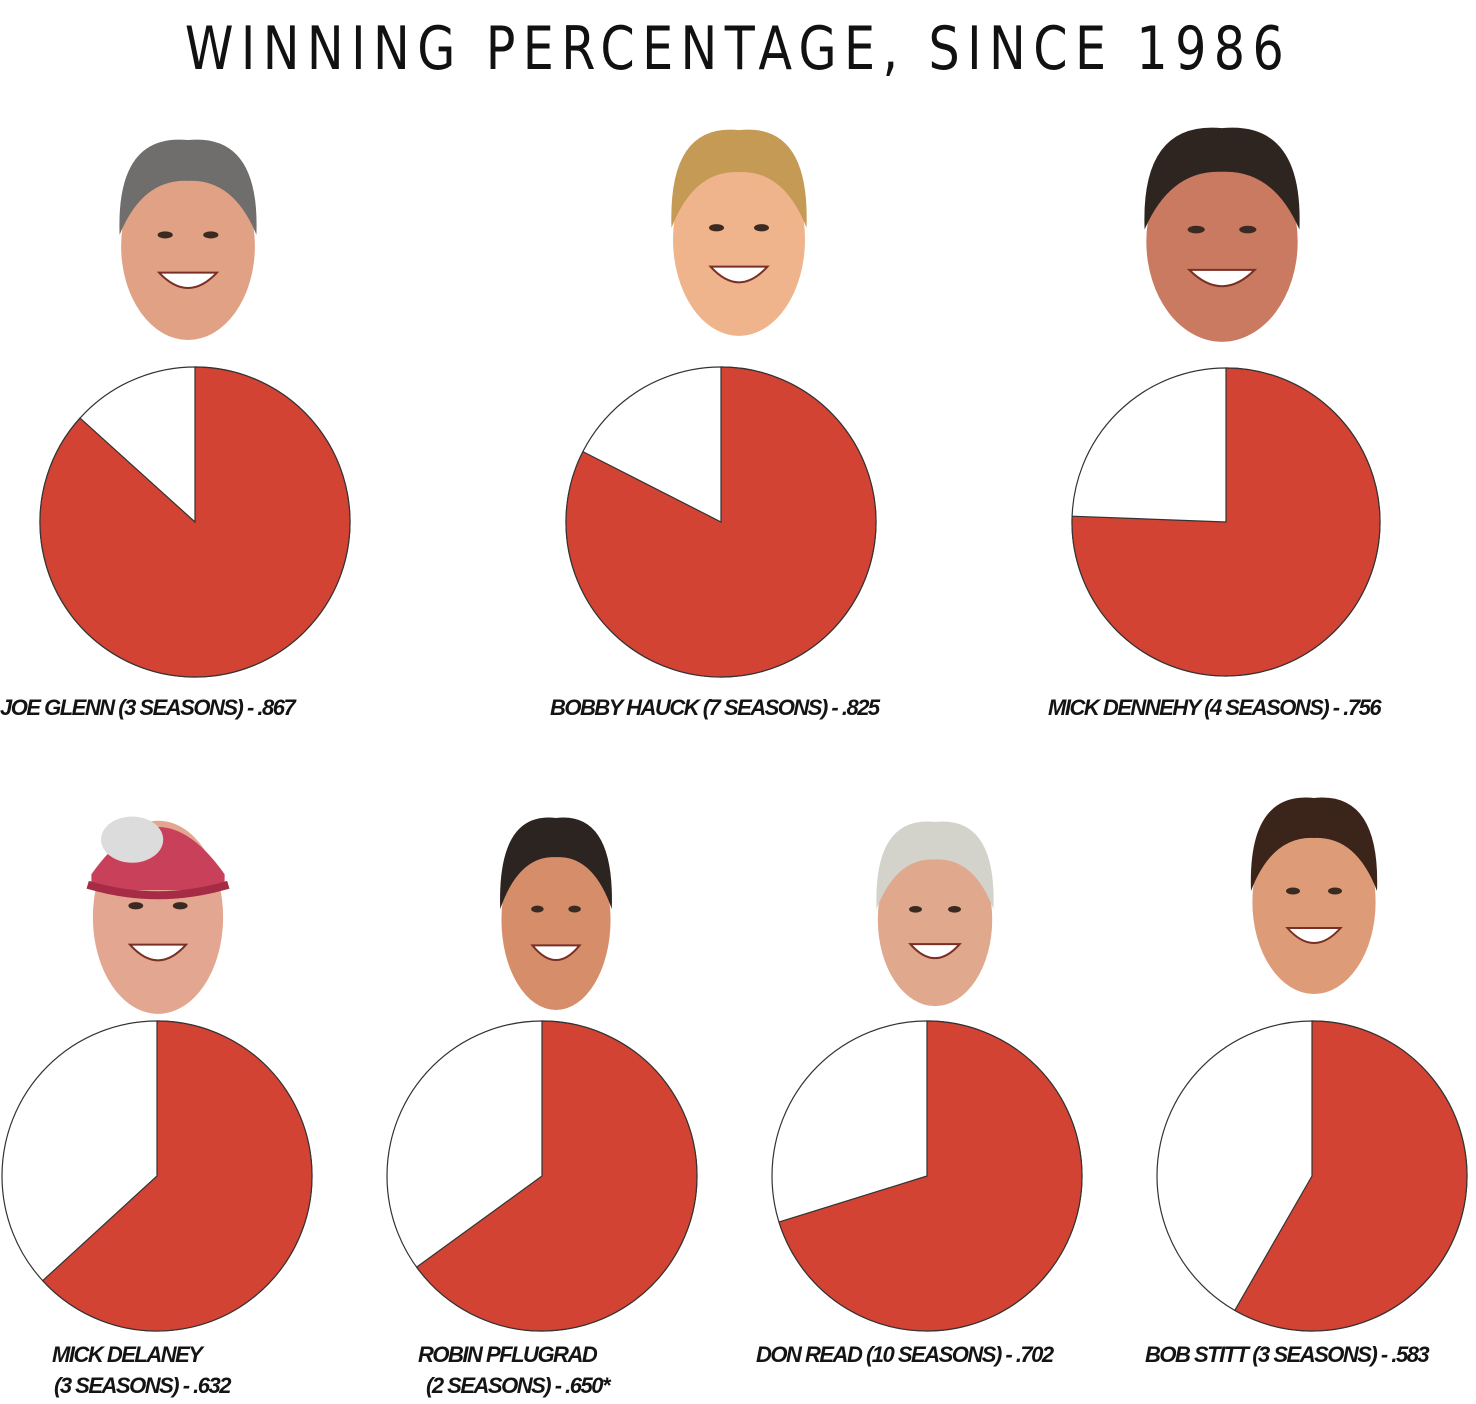  I want to click on coach-caption: DON READ (10 SEASONS) - .702, so click(905, 1354).